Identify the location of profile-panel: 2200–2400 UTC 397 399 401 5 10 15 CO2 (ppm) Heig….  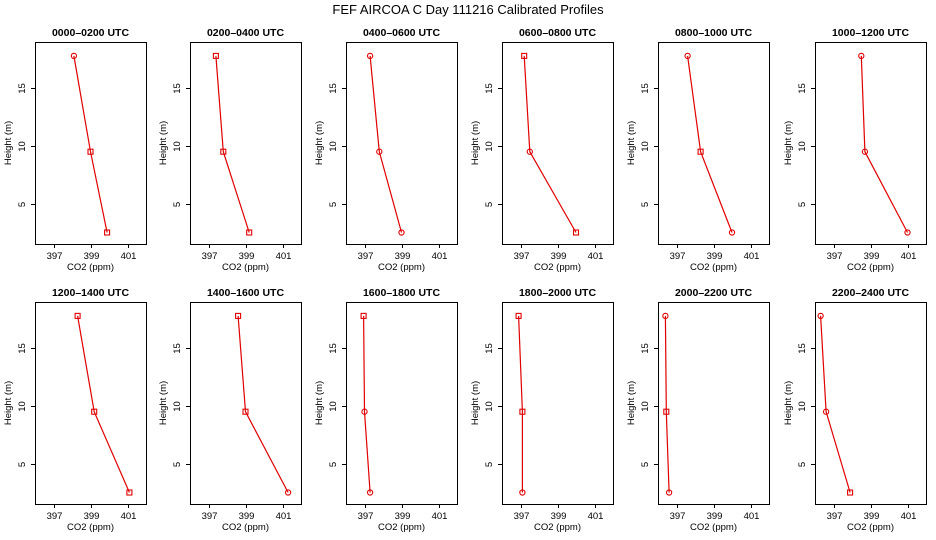
(855, 410).